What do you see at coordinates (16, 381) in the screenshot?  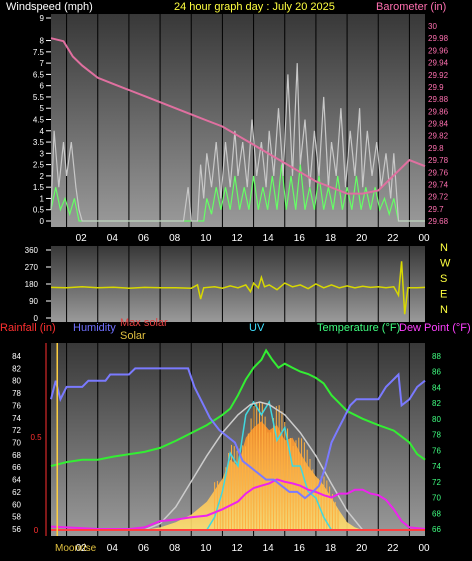 I see `humidity-tick-label: 80` at bounding box center [16, 381].